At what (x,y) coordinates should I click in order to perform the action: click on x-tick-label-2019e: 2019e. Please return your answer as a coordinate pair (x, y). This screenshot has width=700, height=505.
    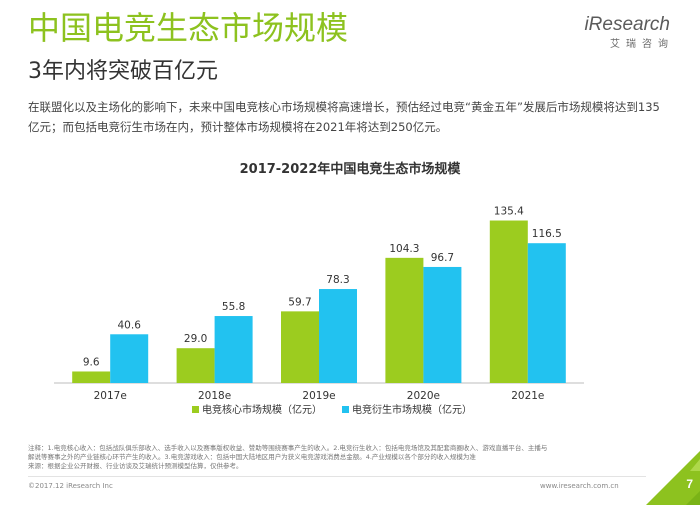
    Looking at the image, I should click on (318, 396).